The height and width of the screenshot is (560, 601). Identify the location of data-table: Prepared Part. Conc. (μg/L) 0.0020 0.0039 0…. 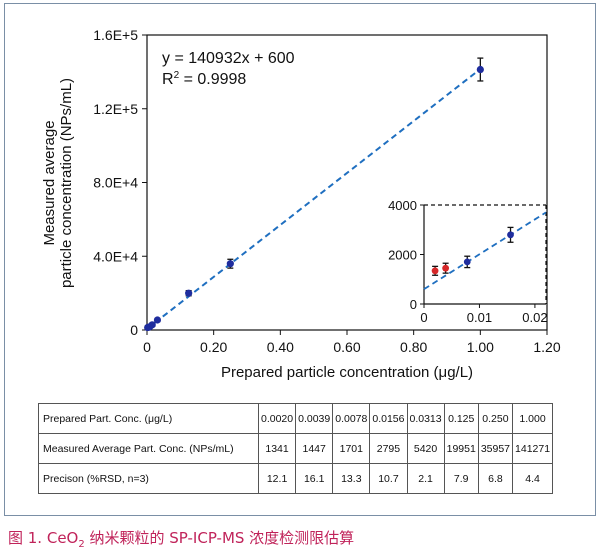
(296, 448).